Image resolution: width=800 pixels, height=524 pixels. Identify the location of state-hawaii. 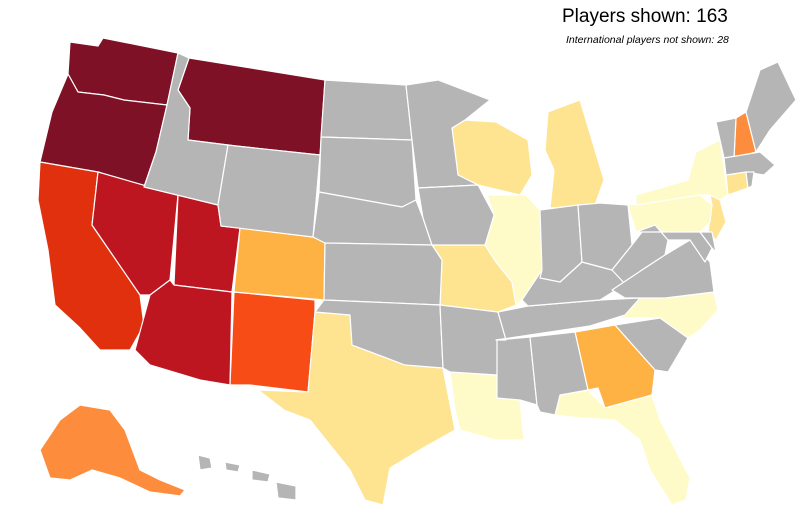
(247, 477).